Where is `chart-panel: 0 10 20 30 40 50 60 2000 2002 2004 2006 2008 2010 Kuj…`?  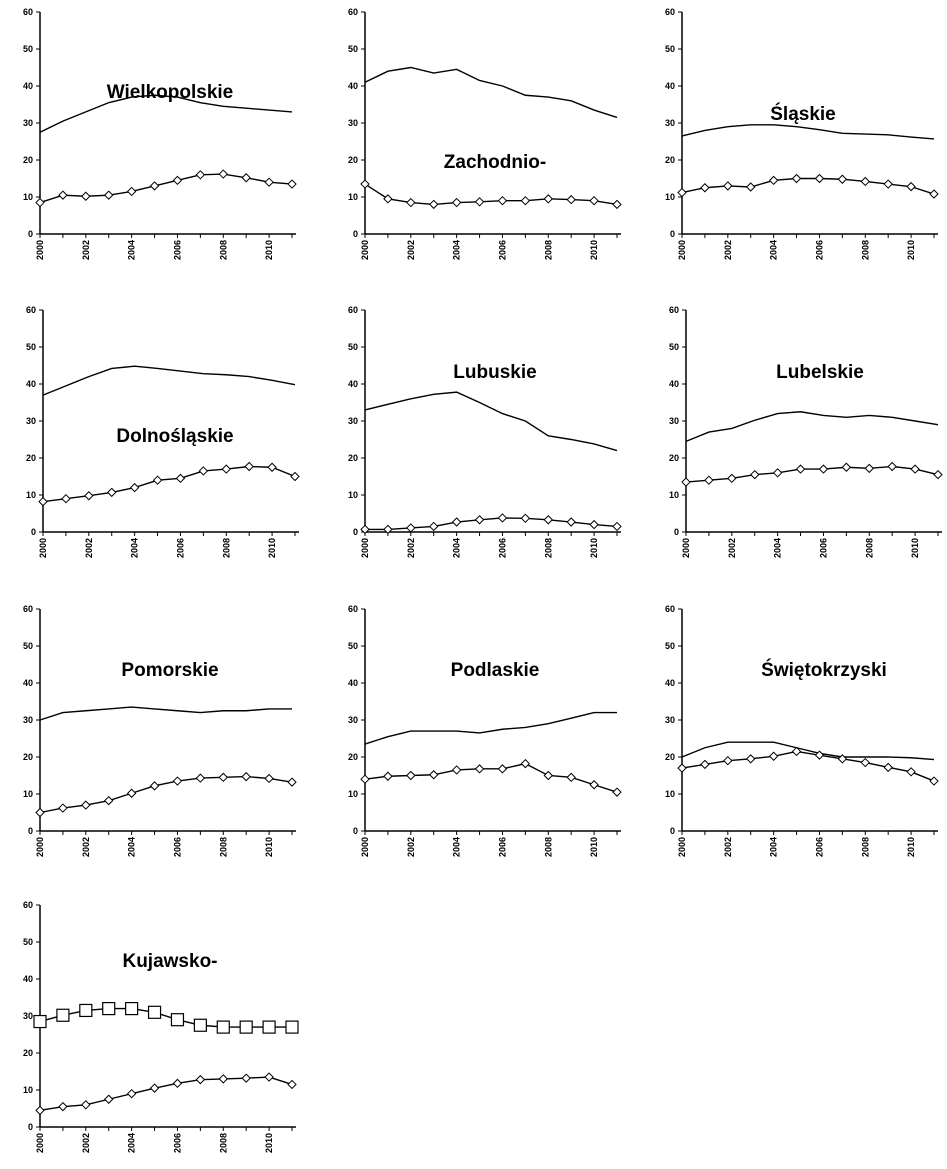
chart-panel: 0 10 20 30 40 50 60 2000 2002 2004 2006 2008 2010 Kuj… is located at coordinates (161, 1026).